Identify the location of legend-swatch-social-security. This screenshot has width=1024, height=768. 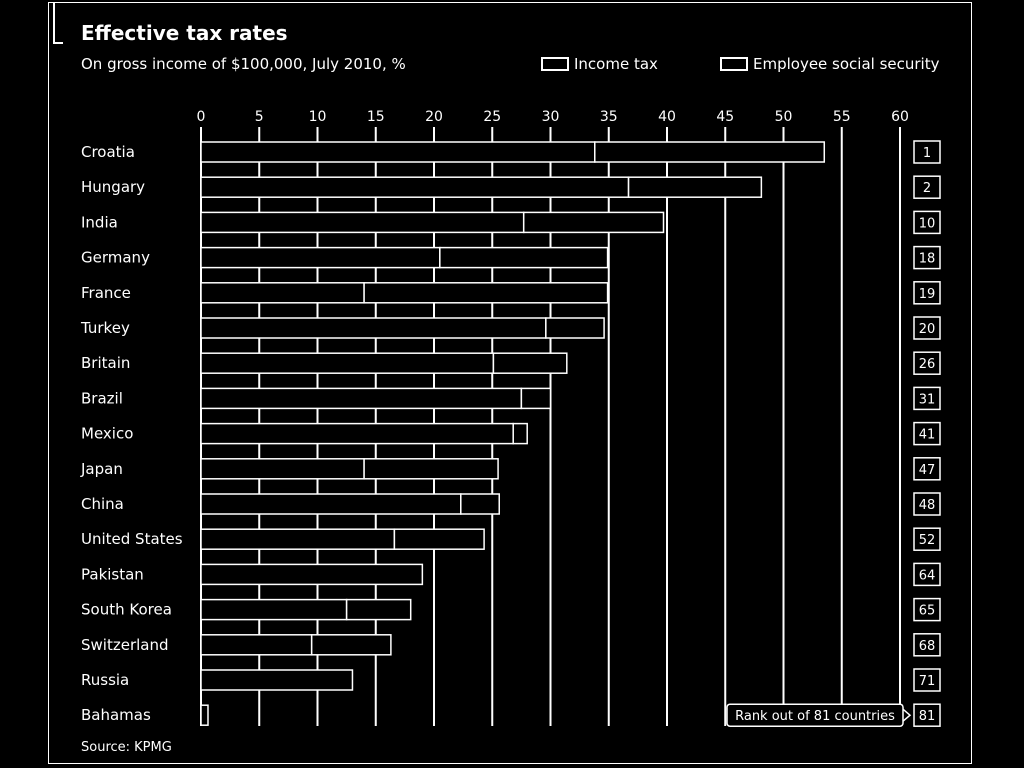
(734, 64).